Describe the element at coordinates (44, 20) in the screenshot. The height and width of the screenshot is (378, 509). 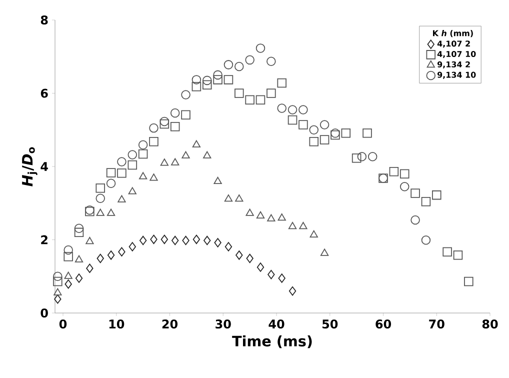
I see `y-tick-label: 8` at that location.